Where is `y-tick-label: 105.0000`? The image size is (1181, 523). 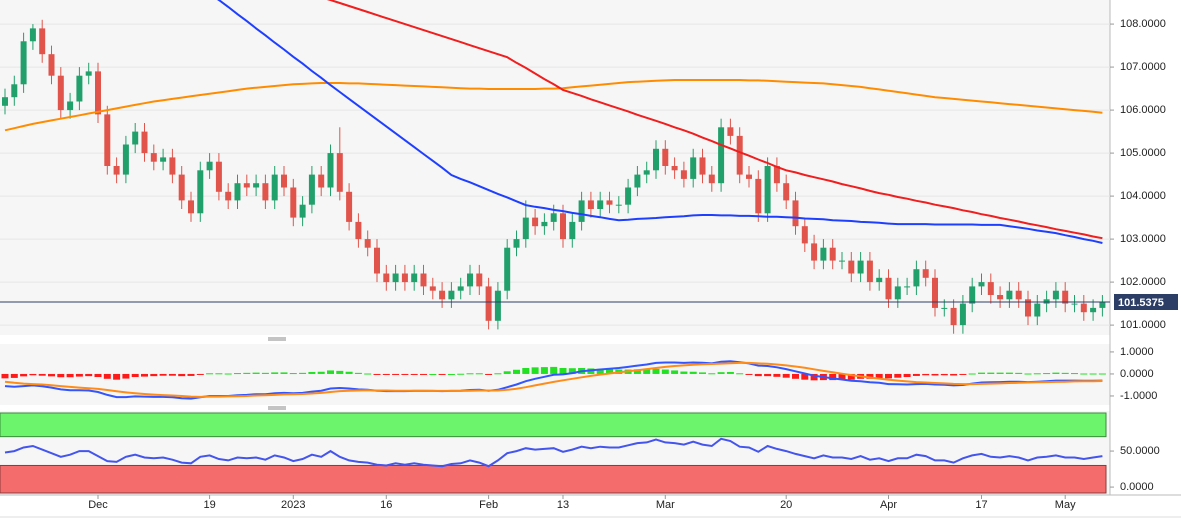
y-tick-label: 105.0000 is located at coordinates (1143, 153).